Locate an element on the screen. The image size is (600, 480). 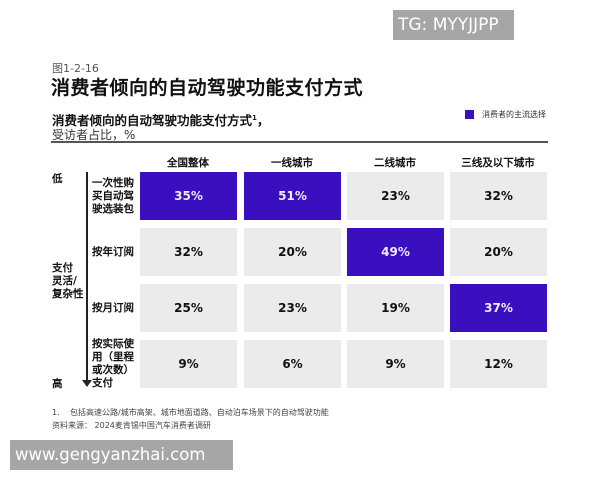
row-label: 按月订阅 is located at coordinates (114, 308).